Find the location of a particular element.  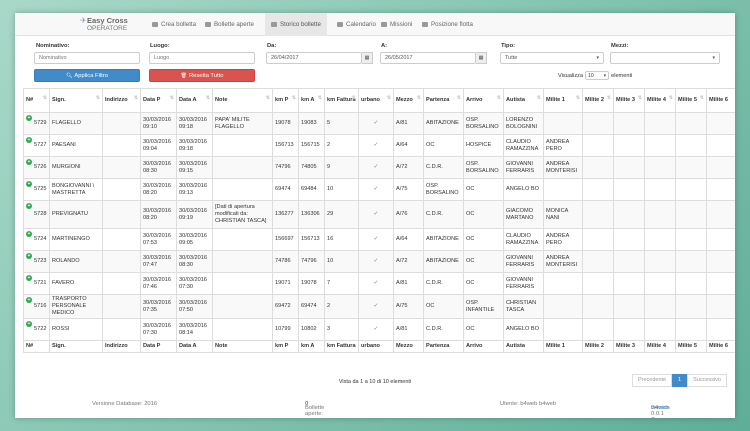

brand: ✈ Easy Cross OPERATORE is located at coordinates (115, 24).